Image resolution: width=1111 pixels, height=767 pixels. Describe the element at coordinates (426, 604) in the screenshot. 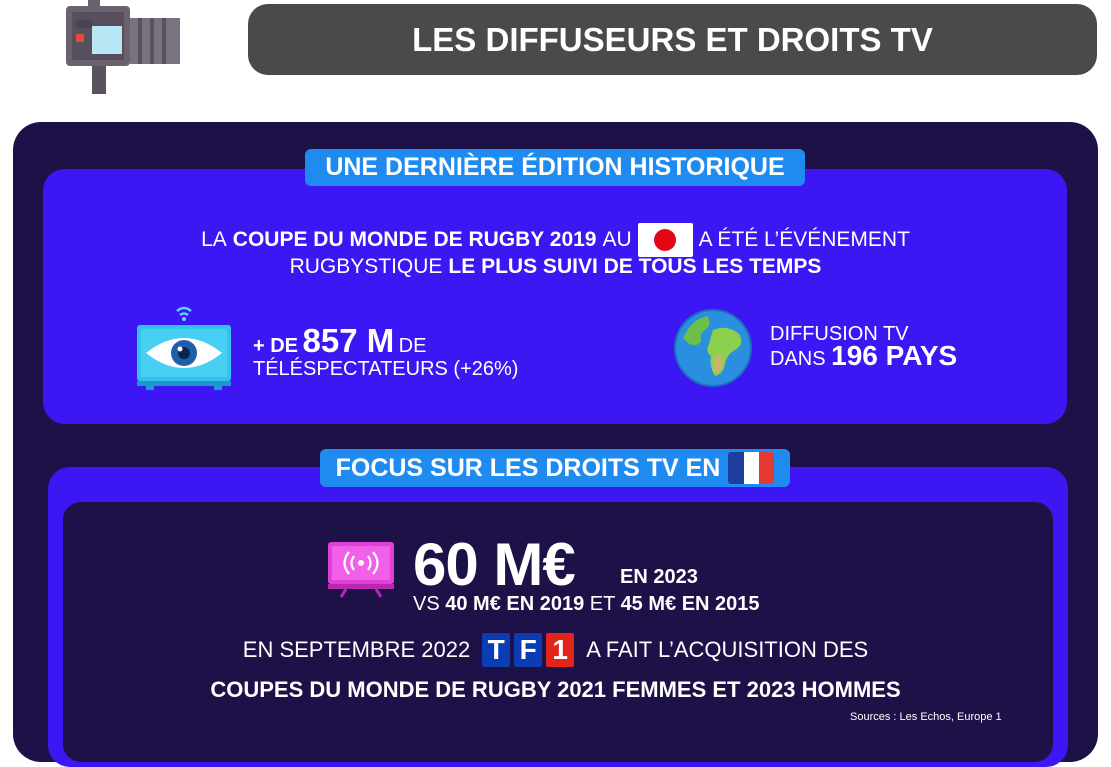

I see `vs-prefix: VS` at that location.